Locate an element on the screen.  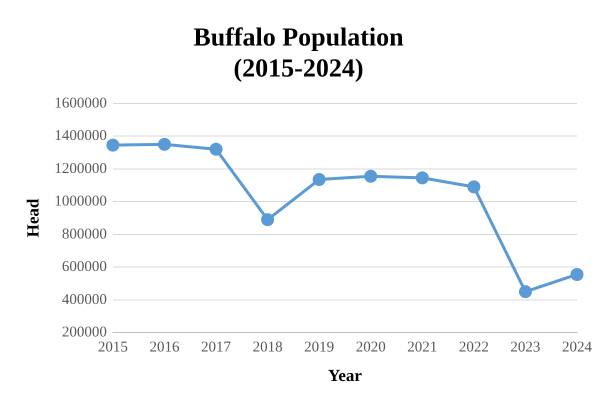
y-tick-label: 1200000 is located at coordinates (80, 168).